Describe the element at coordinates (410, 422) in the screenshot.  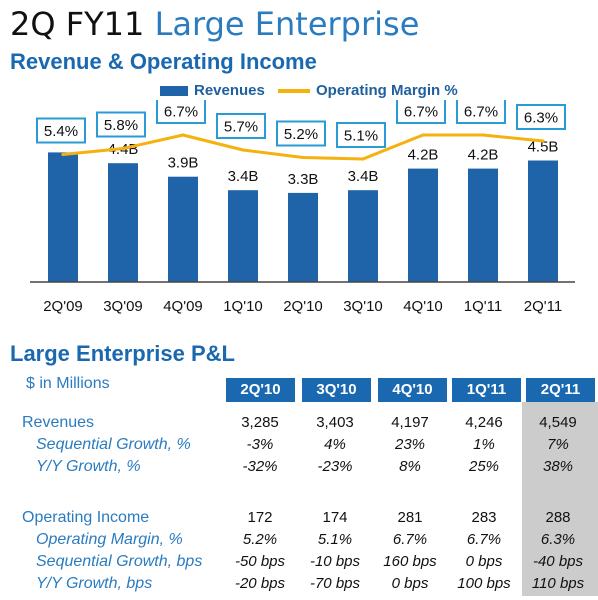
I see `table-cell: 4,197` at that location.